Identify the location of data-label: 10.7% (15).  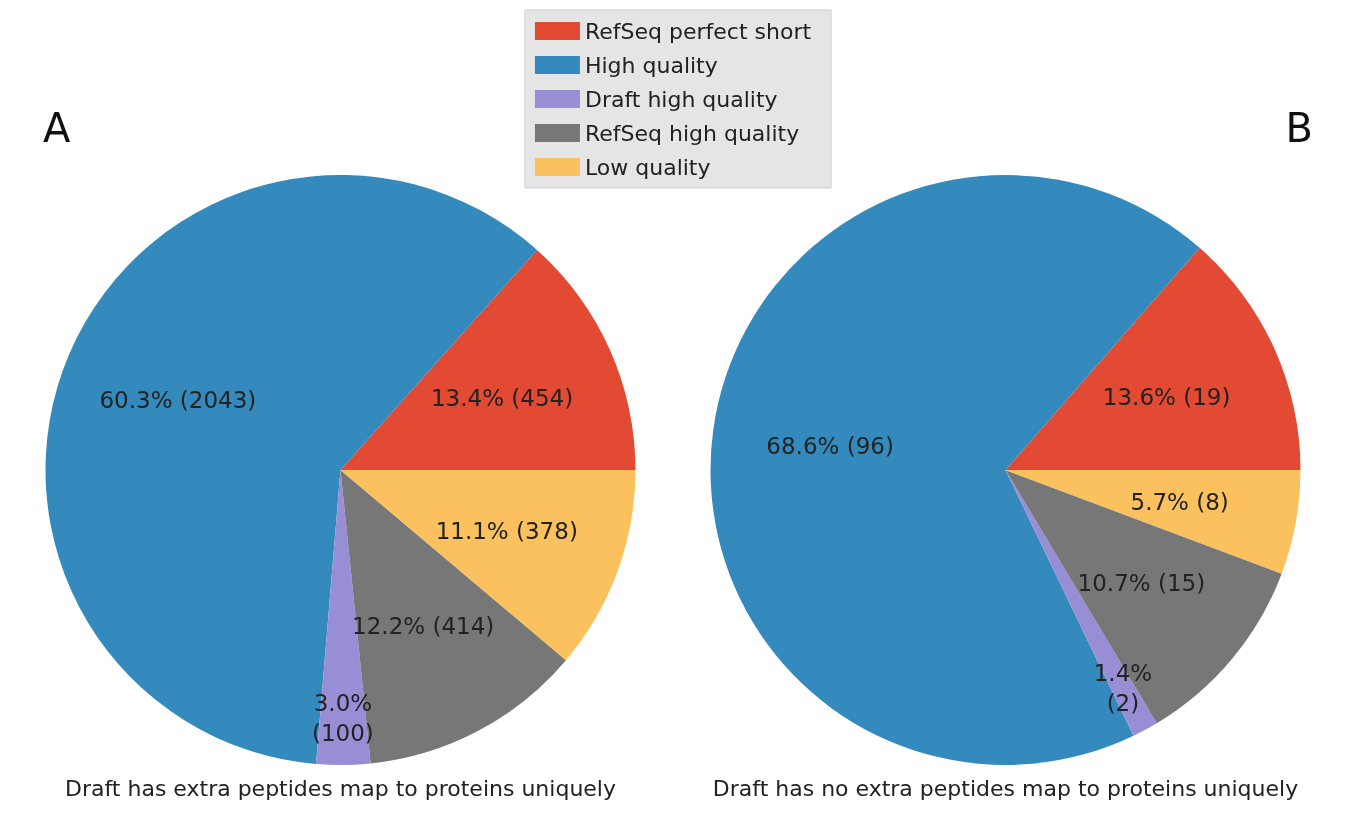
(1141, 583).